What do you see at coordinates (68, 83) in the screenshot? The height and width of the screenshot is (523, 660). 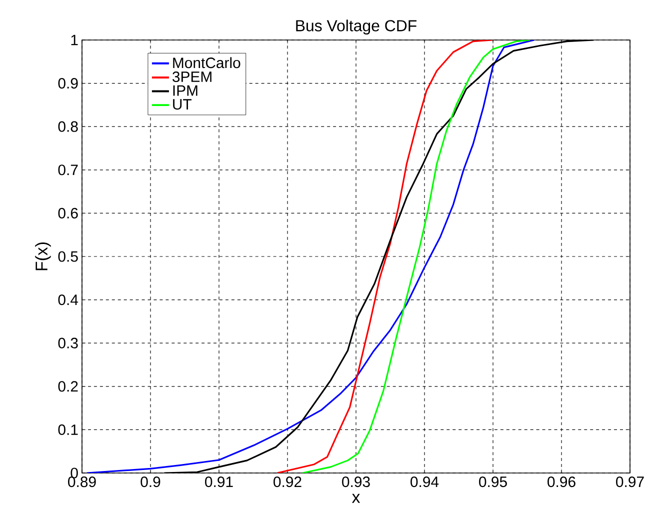 I see `y-tick-label: 0.9` at bounding box center [68, 83].